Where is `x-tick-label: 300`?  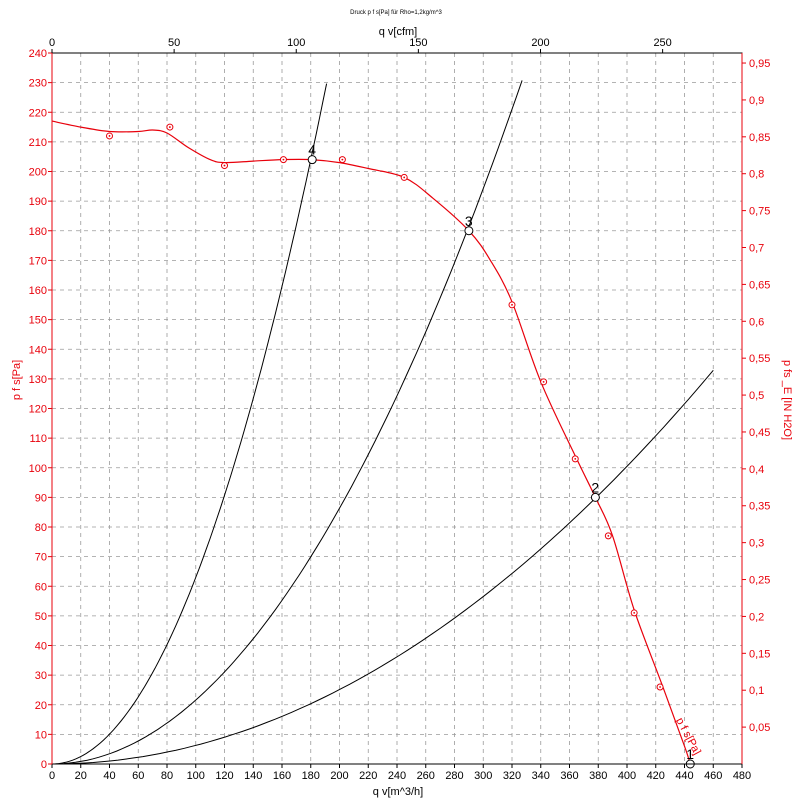
x-tick-label: 300 is located at coordinates (483, 776).